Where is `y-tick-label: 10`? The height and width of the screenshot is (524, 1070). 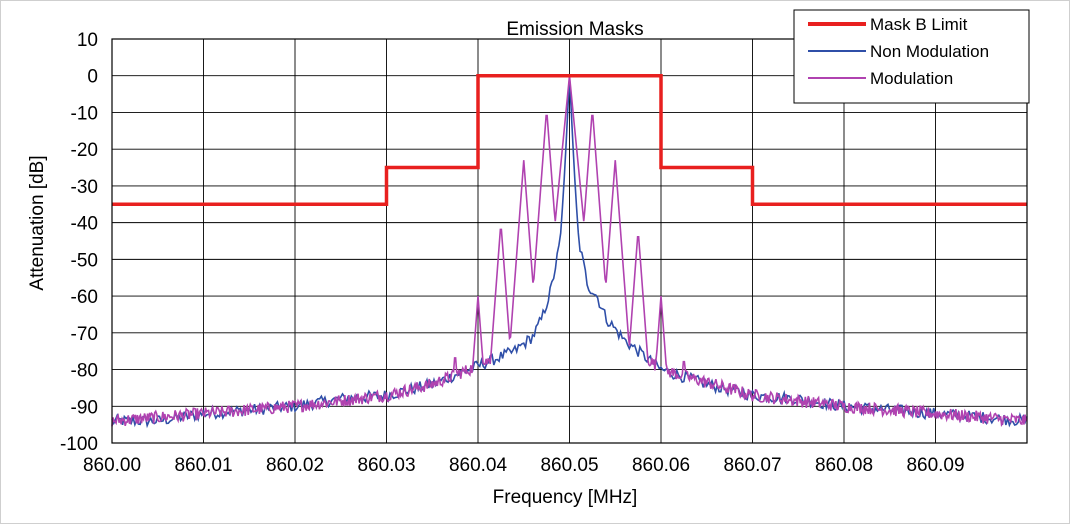
y-tick-label: 10 is located at coordinates (87, 40).